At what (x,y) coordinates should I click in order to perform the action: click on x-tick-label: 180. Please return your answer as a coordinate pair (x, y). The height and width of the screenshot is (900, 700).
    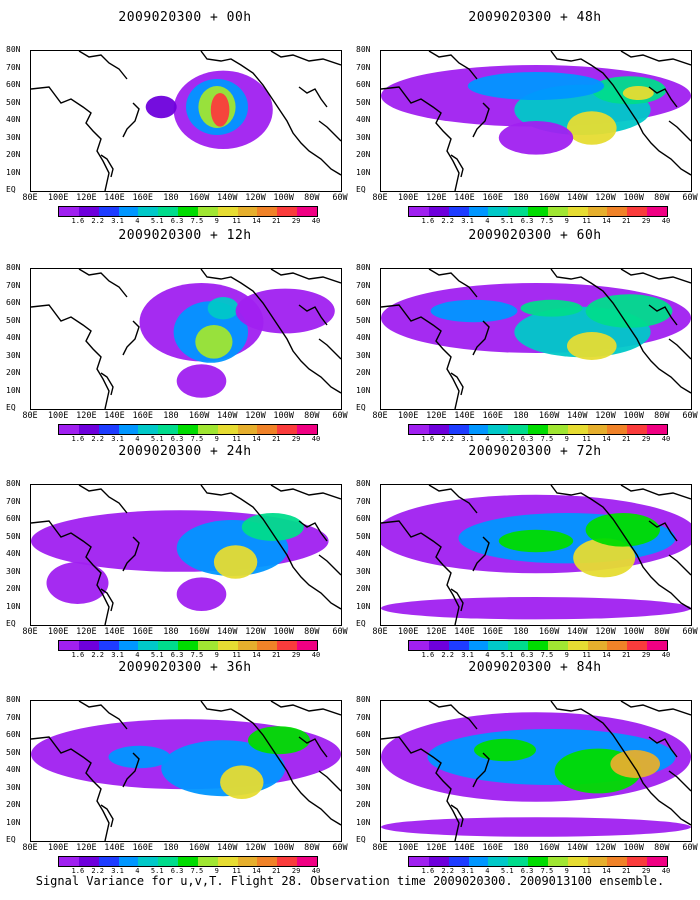
    Looking at the image, I should click on (521, 198).